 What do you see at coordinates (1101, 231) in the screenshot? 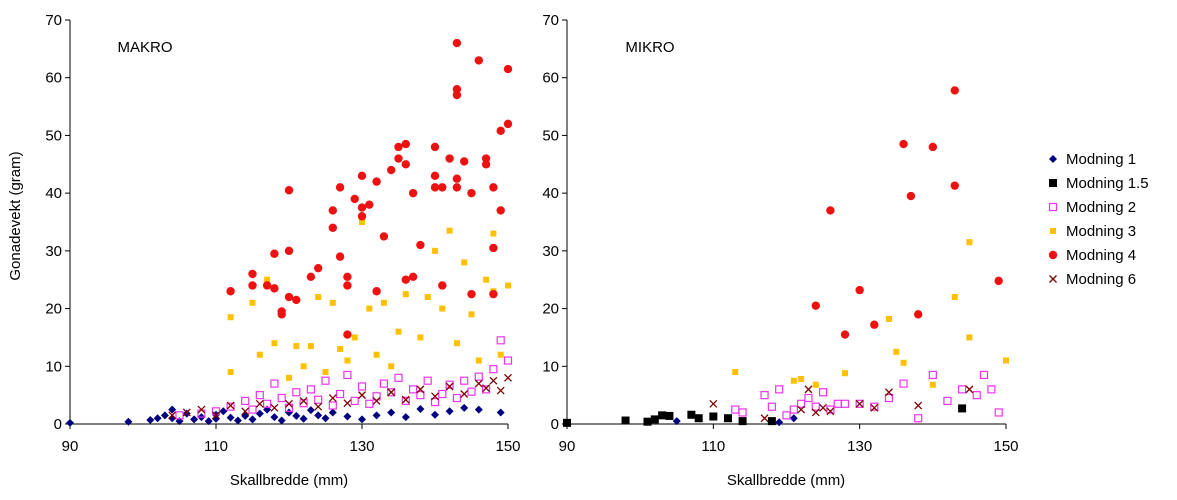
I see `legend-label: Modning 3` at bounding box center [1101, 231].